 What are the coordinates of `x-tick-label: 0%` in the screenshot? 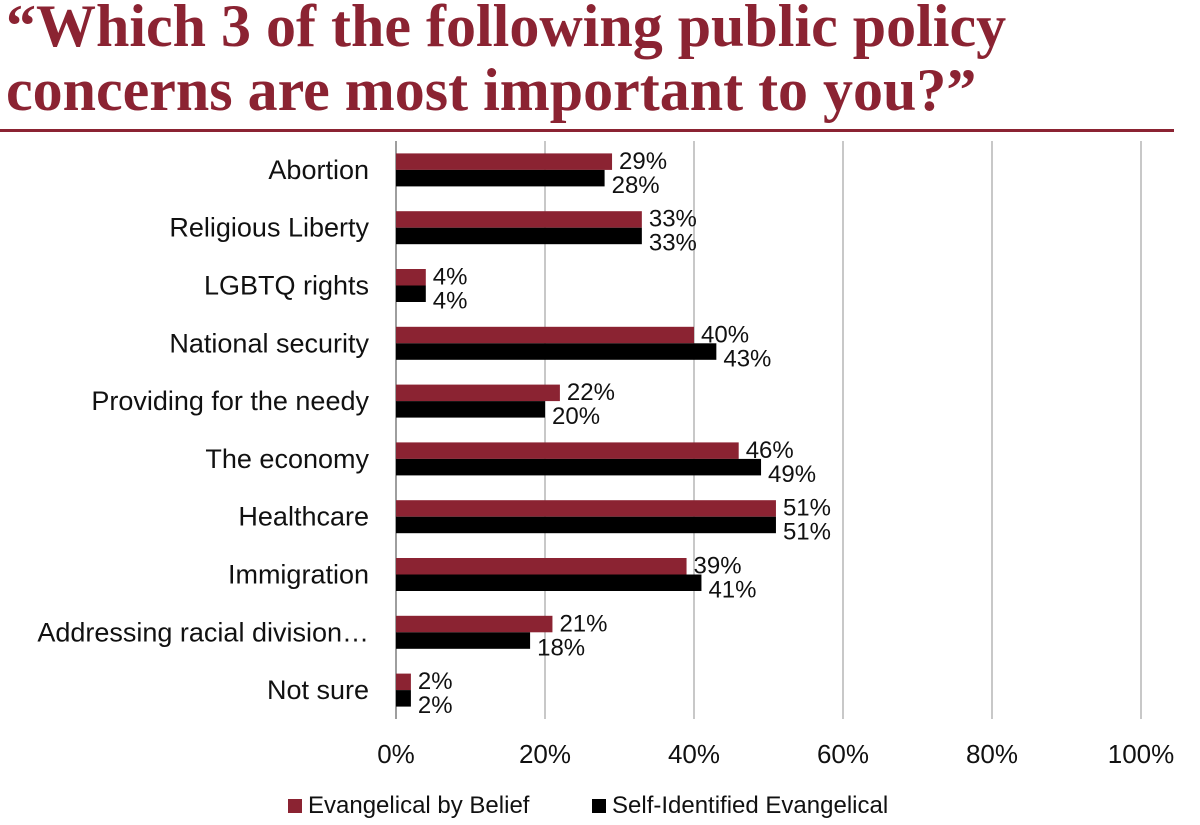 It's located at (396, 754).